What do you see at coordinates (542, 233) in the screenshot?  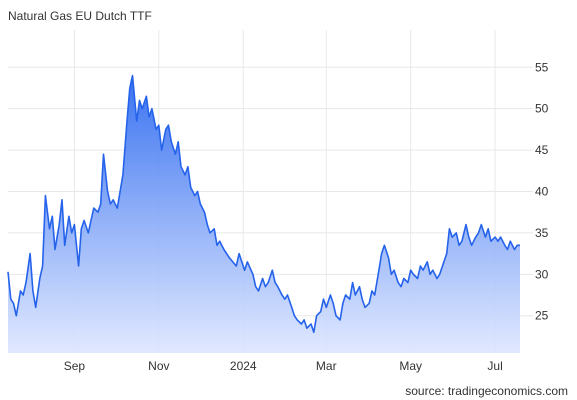 I see `y-tick-label: 35` at bounding box center [542, 233].